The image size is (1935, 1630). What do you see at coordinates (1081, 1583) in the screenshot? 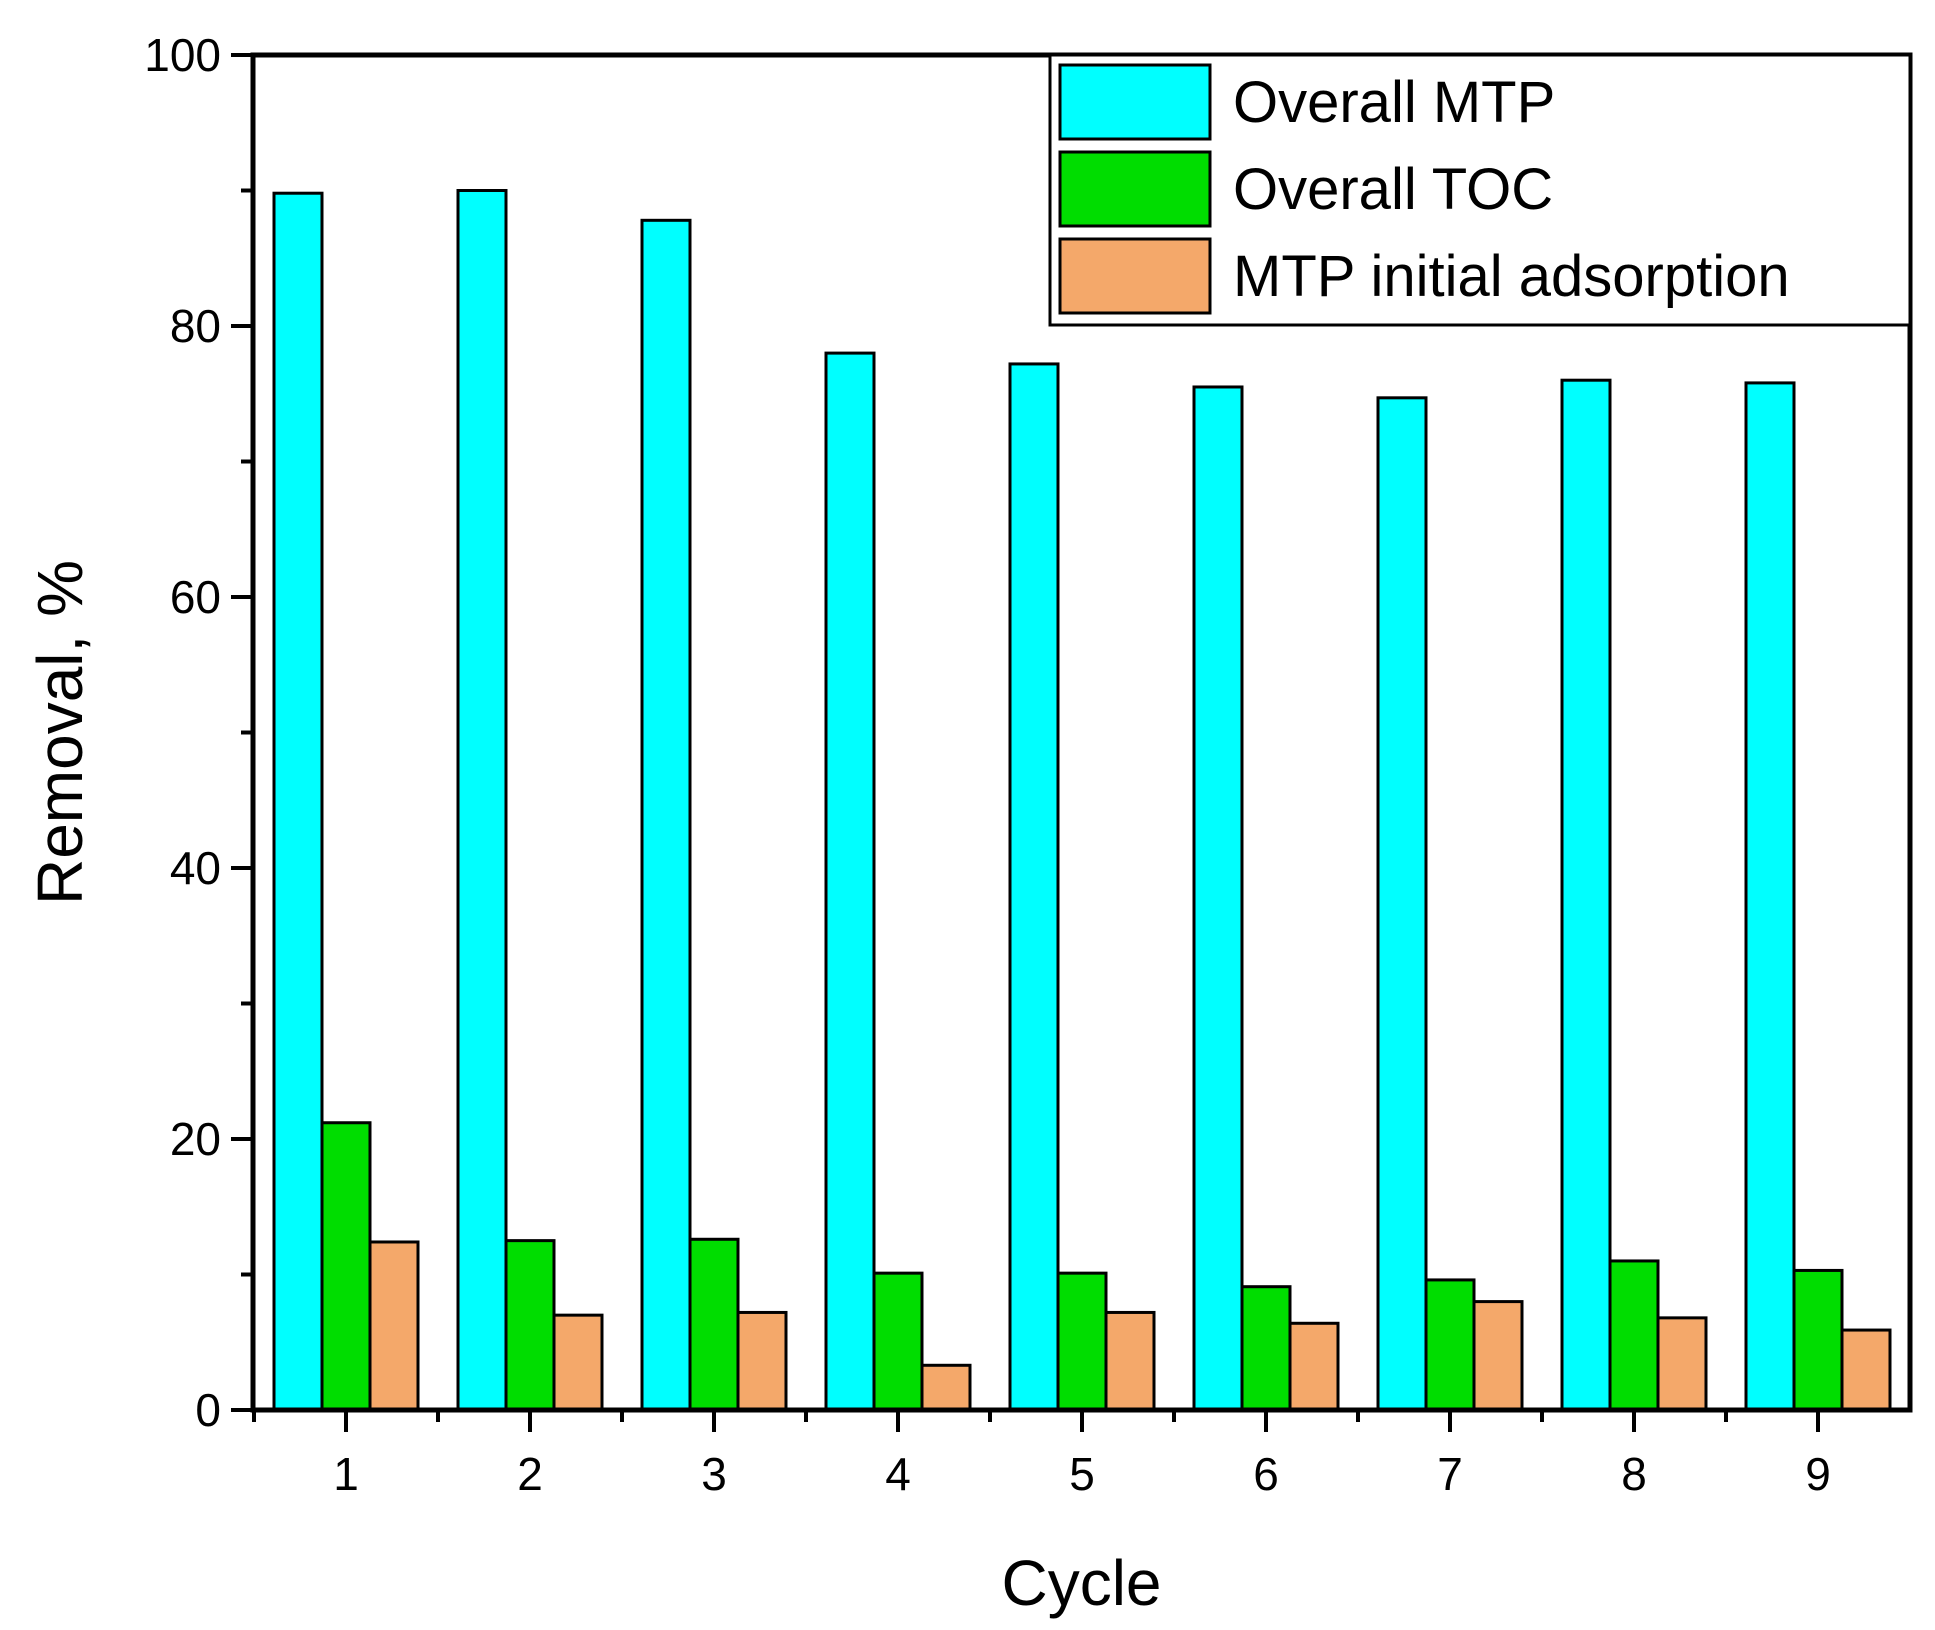
I see `x-axis-title: Cycle` at bounding box center [1081, 1583].